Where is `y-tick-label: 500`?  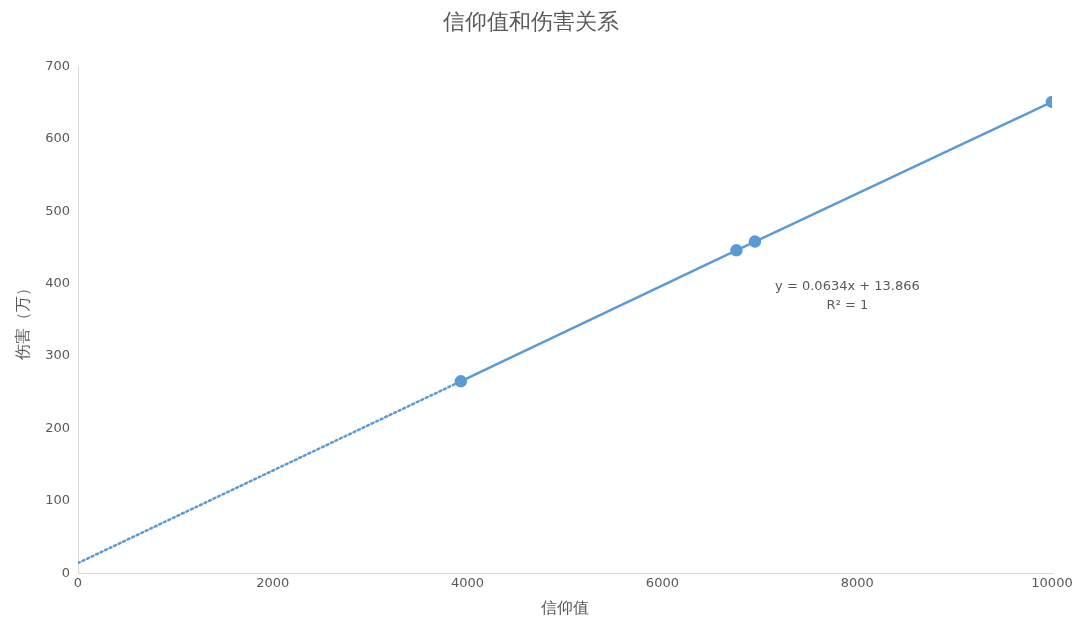
y-tick-label: 500 is located at coordinates (58, 210).